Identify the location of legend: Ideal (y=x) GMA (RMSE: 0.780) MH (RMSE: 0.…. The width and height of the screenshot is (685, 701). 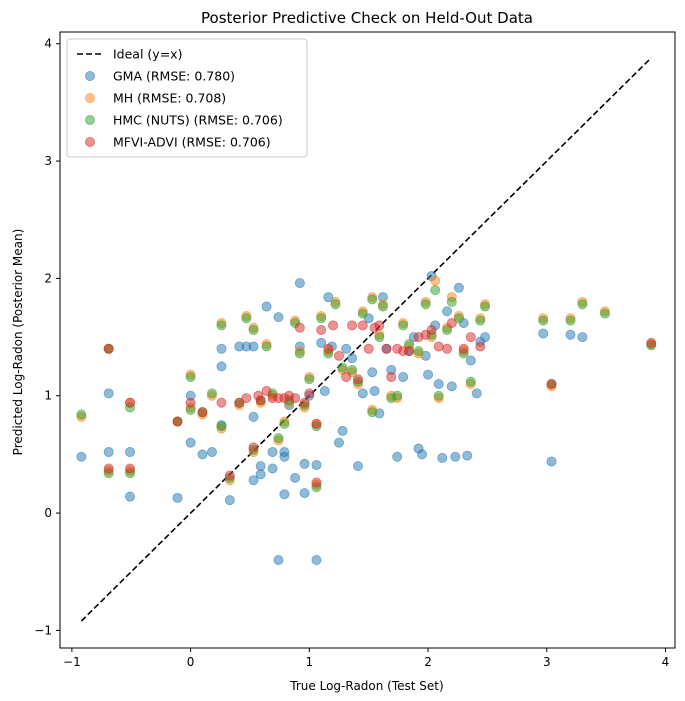
(187, 98).